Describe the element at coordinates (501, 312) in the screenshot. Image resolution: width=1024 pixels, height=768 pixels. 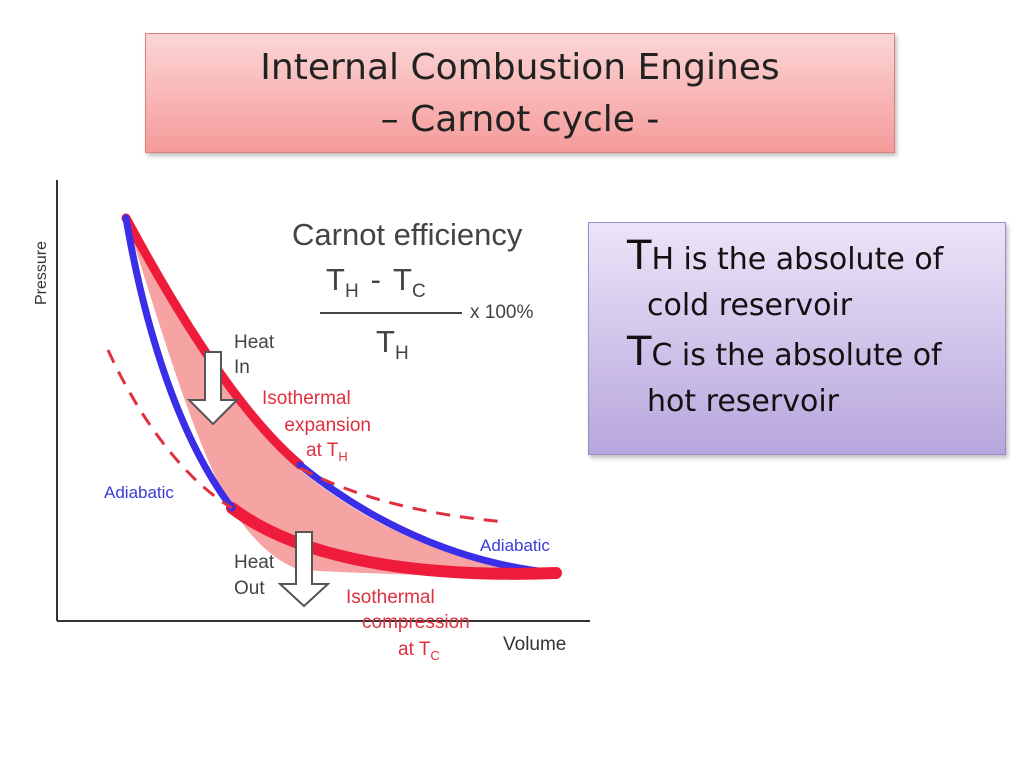
I see `formula-multiplier: x 100%` at that location.